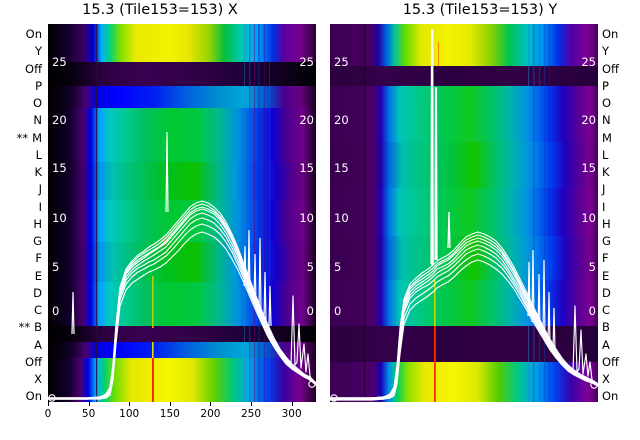 The height and width of the screenshot is (440, 640). What do you see at coordinates (338, 311) in the screenshot?
I see `ytick-y-left-0: 0` at bounding box center [338, 311].